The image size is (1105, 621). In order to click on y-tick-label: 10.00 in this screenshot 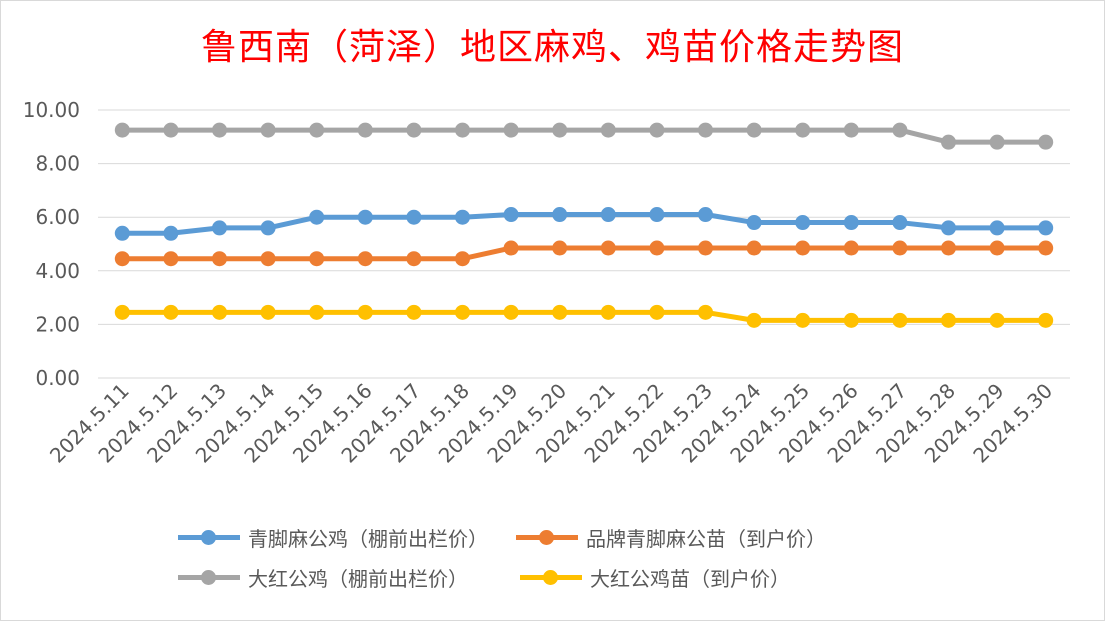, I will do `click(51, 110)`.